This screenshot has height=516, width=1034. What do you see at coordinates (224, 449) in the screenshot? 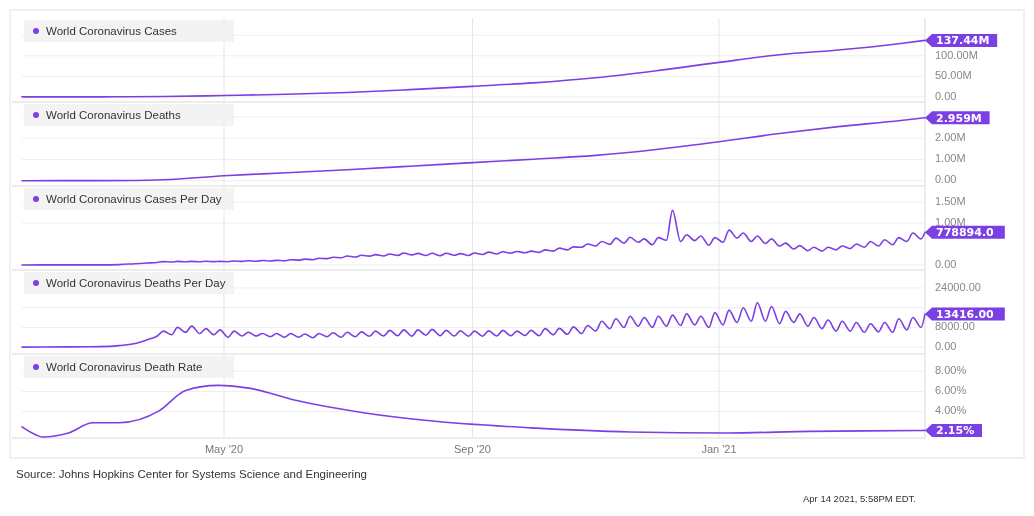
I see `x-tick-label: May '20` at bounding box center [224, 449].